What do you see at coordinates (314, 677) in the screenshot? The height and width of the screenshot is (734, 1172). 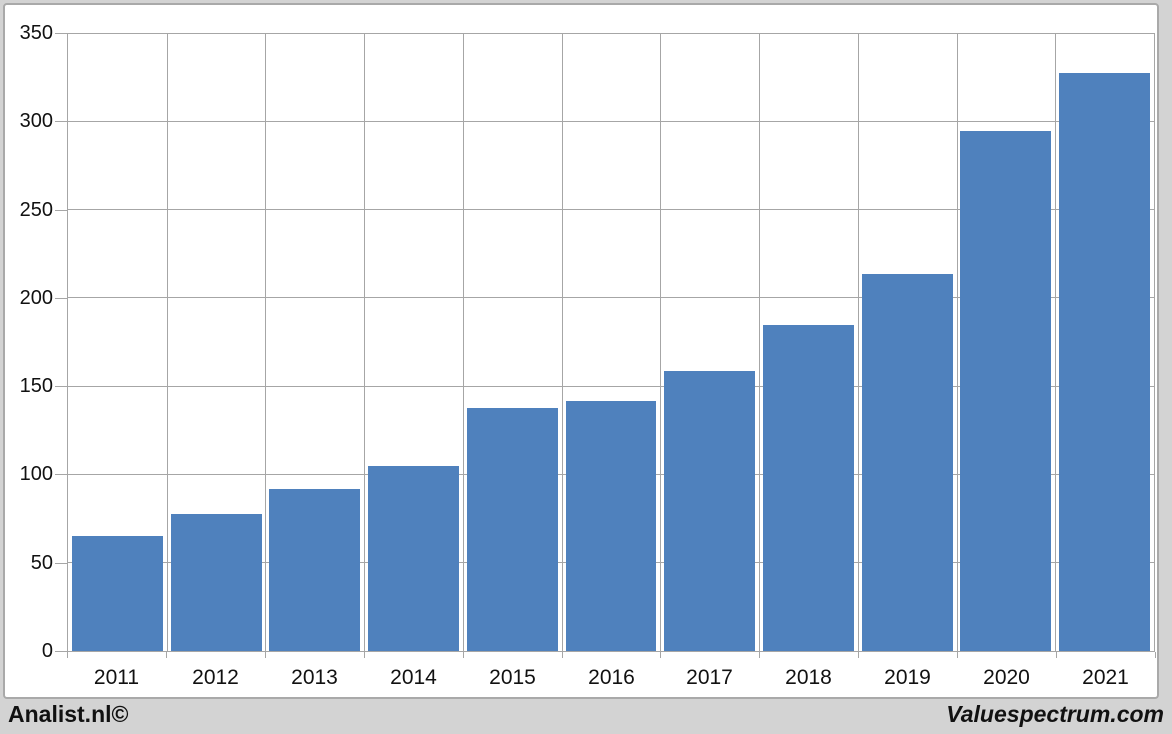 I see `x-tick-label: 2013` at bounding box center [314, 677].